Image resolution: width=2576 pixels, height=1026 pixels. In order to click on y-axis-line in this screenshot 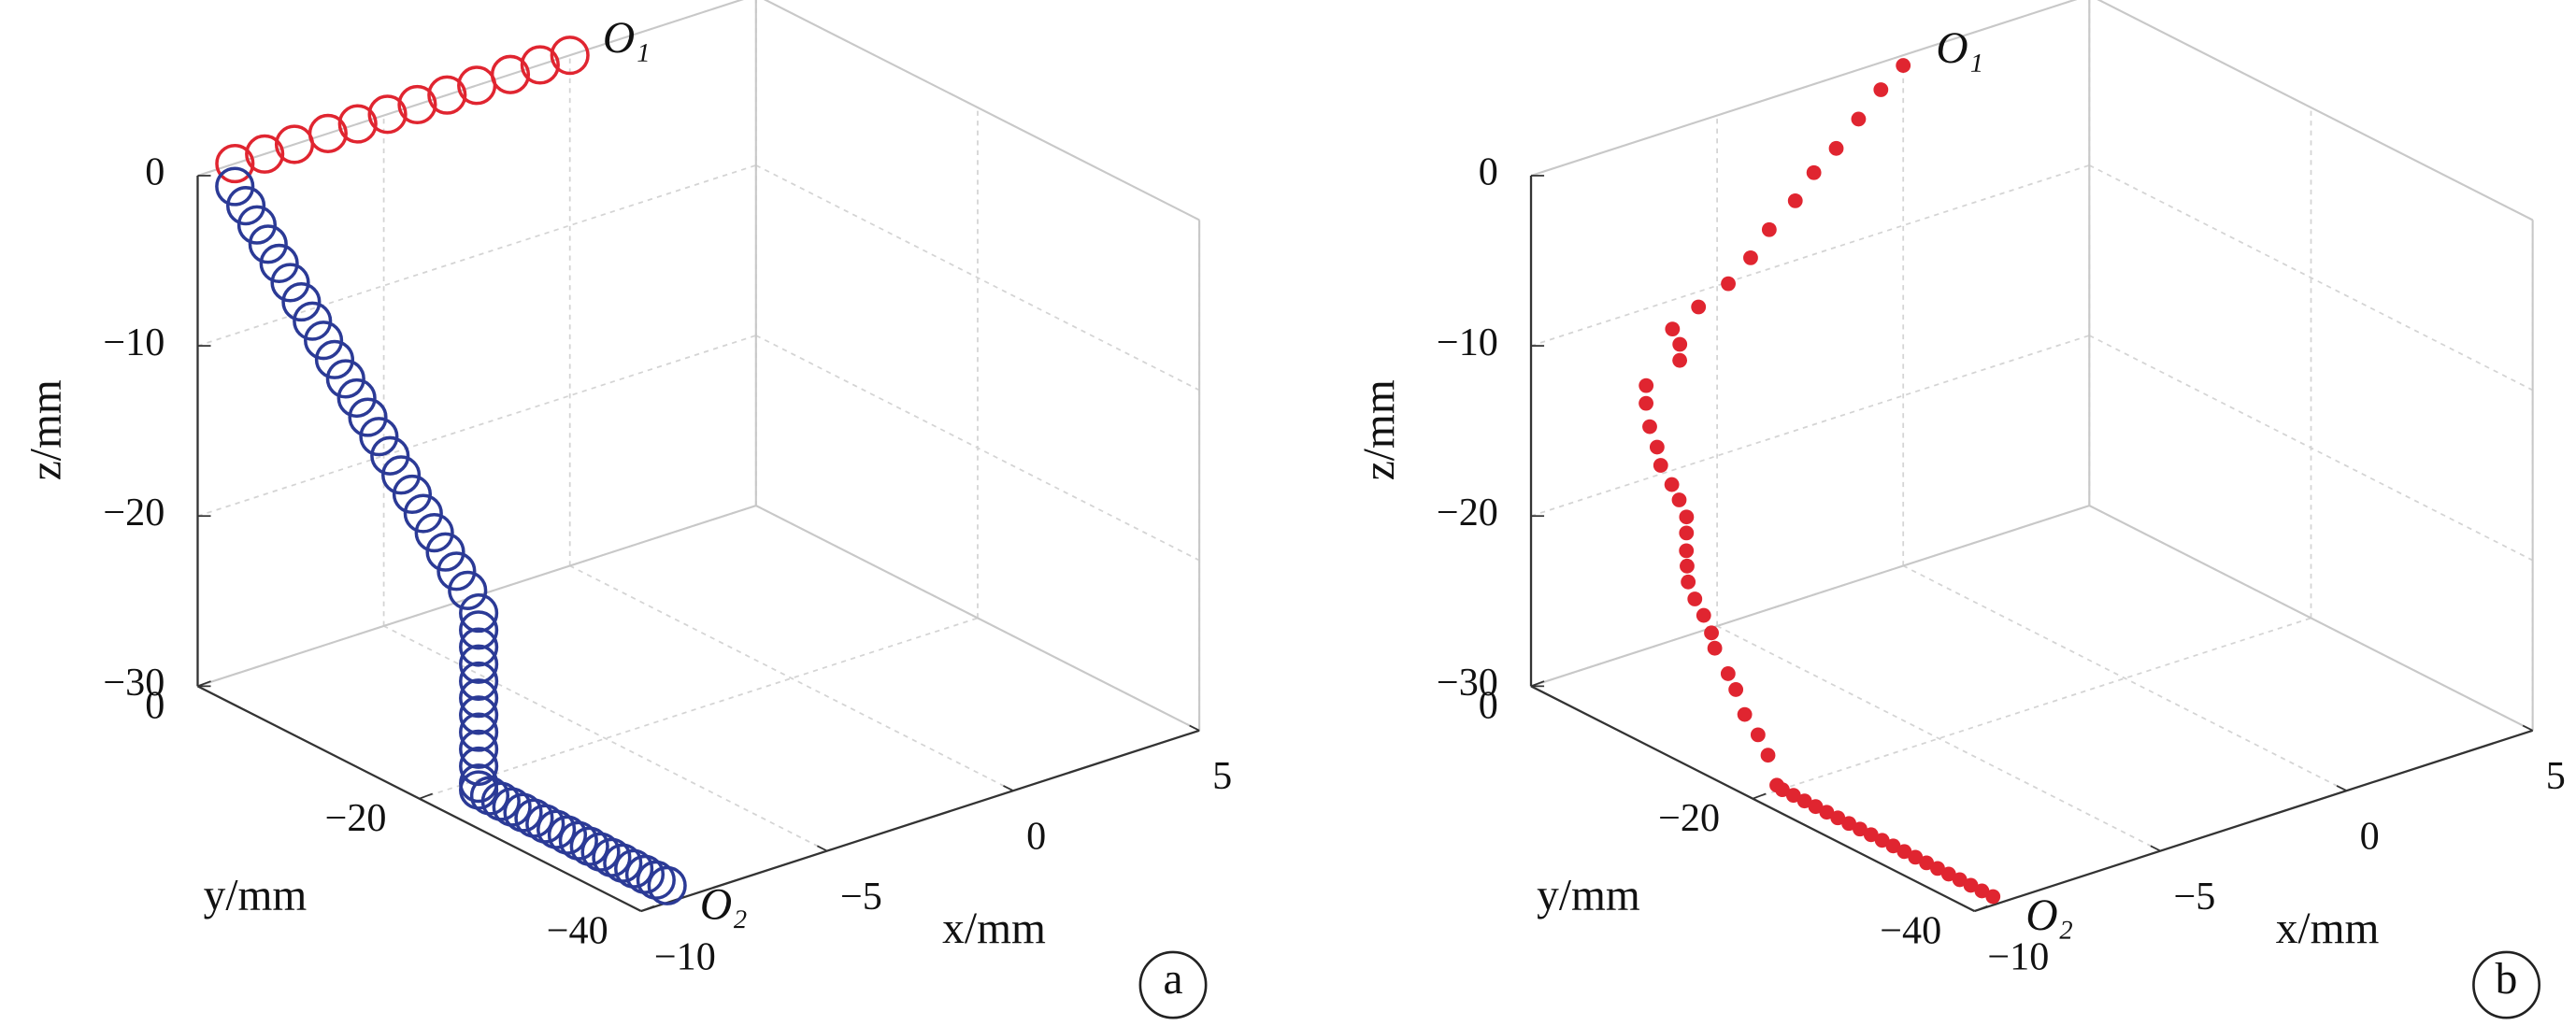, I will do `click(1752, 799)`.